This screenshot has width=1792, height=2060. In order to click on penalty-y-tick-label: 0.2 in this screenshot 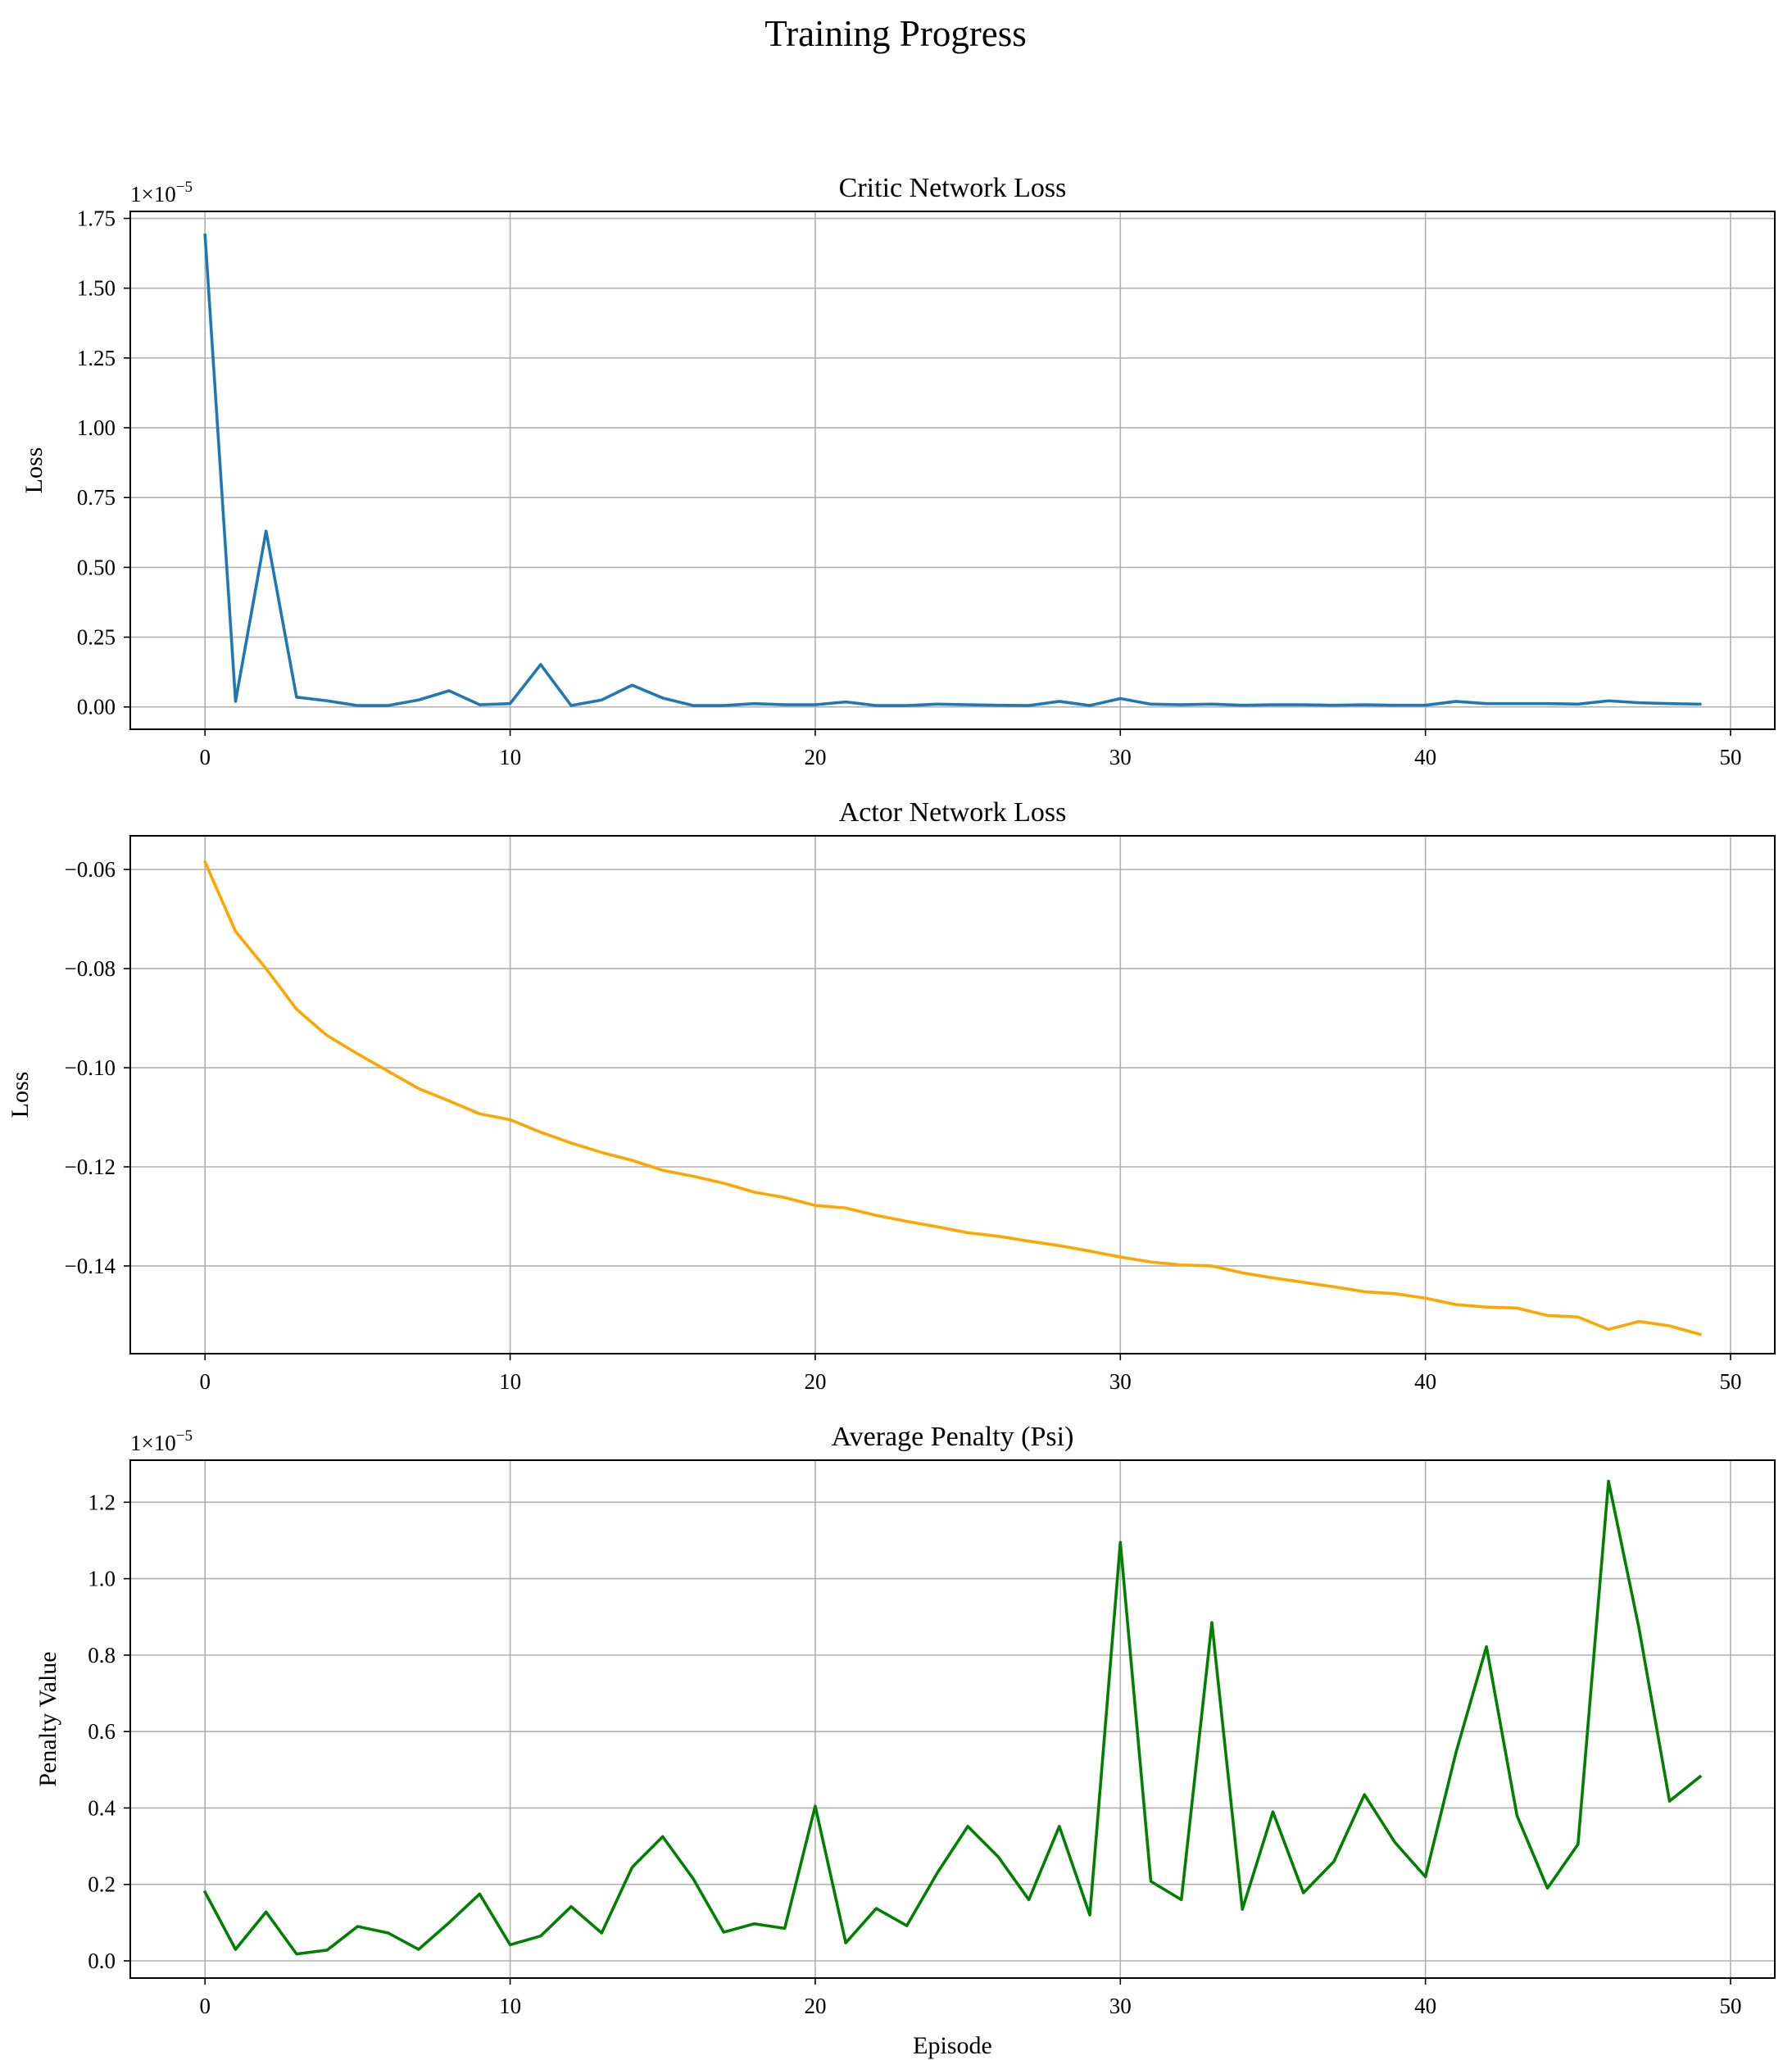, I will do `click(102, 1884)`.